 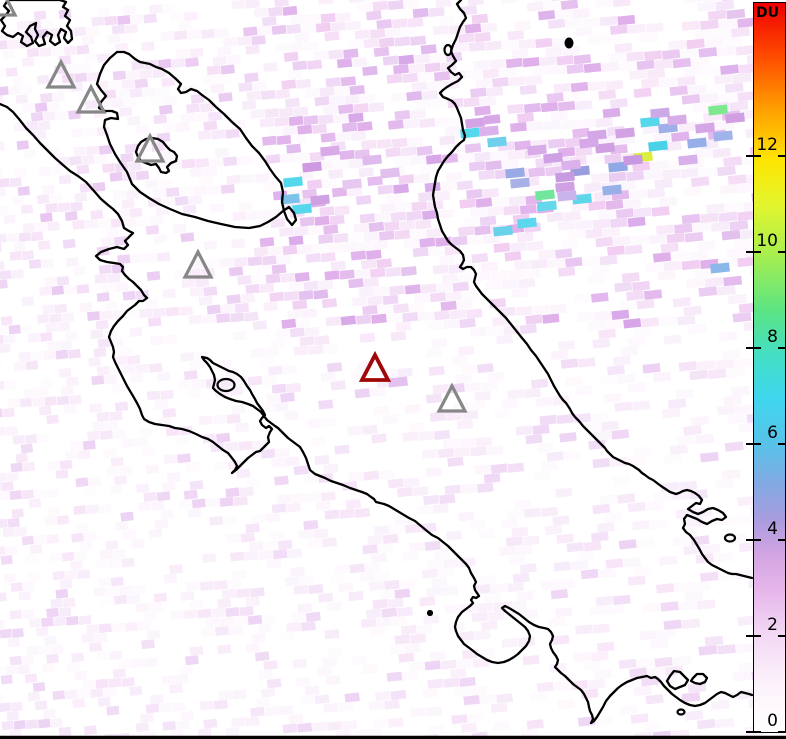 I want to click on colorbar-tick-label: 0, so click(x=772, y=721).